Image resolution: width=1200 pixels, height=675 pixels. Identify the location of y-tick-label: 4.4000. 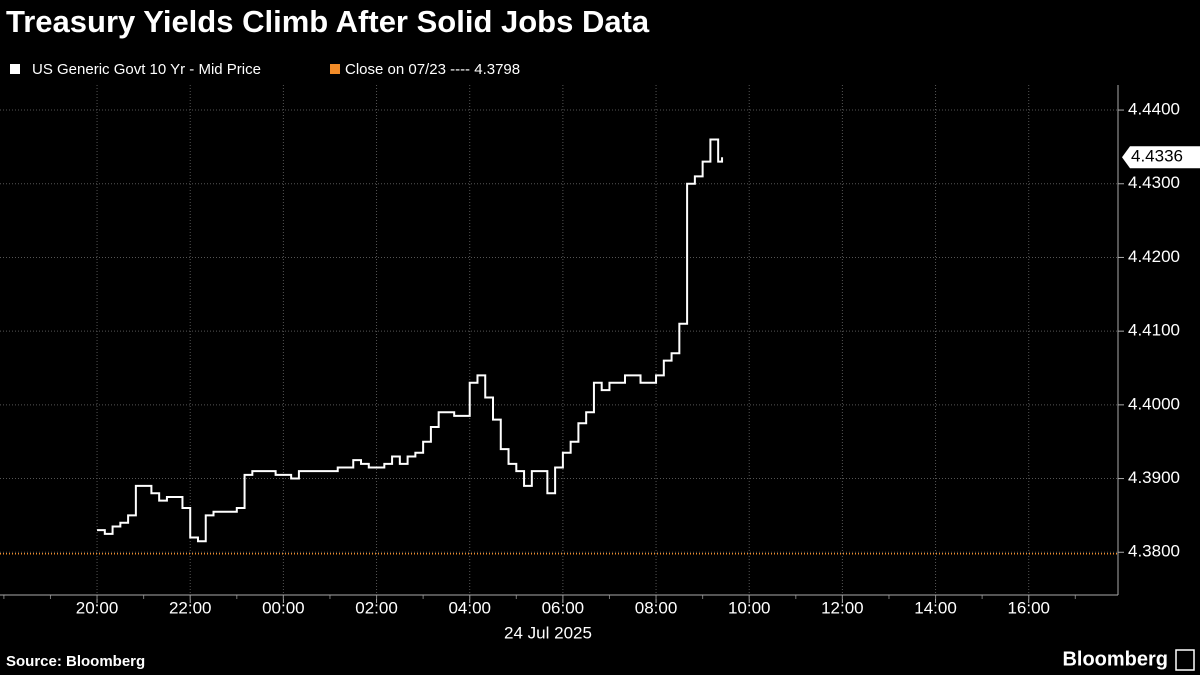
(1154, 403).